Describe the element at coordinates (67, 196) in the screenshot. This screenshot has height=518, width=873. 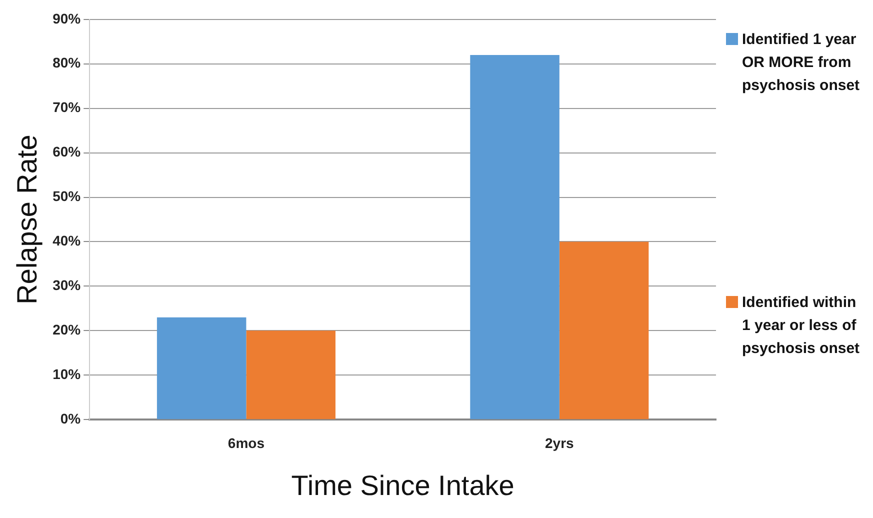
I see `y-tick-label: 50%` at that location.